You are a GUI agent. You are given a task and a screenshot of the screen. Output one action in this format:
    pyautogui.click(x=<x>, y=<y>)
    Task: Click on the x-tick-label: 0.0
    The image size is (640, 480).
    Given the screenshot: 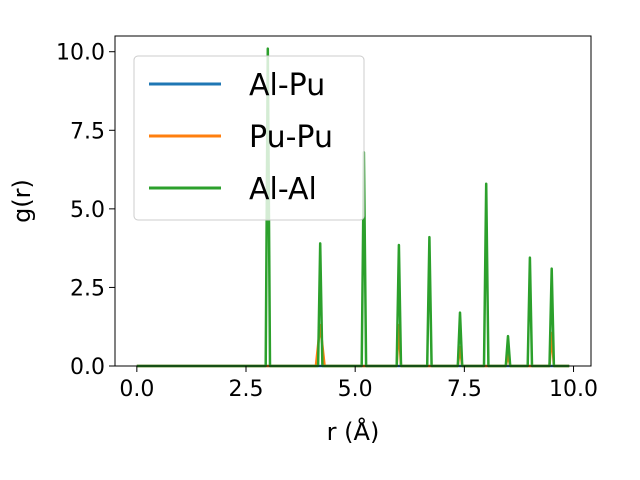 What is the action you would take?
    pyautogui.click(x=136, y=389)
    